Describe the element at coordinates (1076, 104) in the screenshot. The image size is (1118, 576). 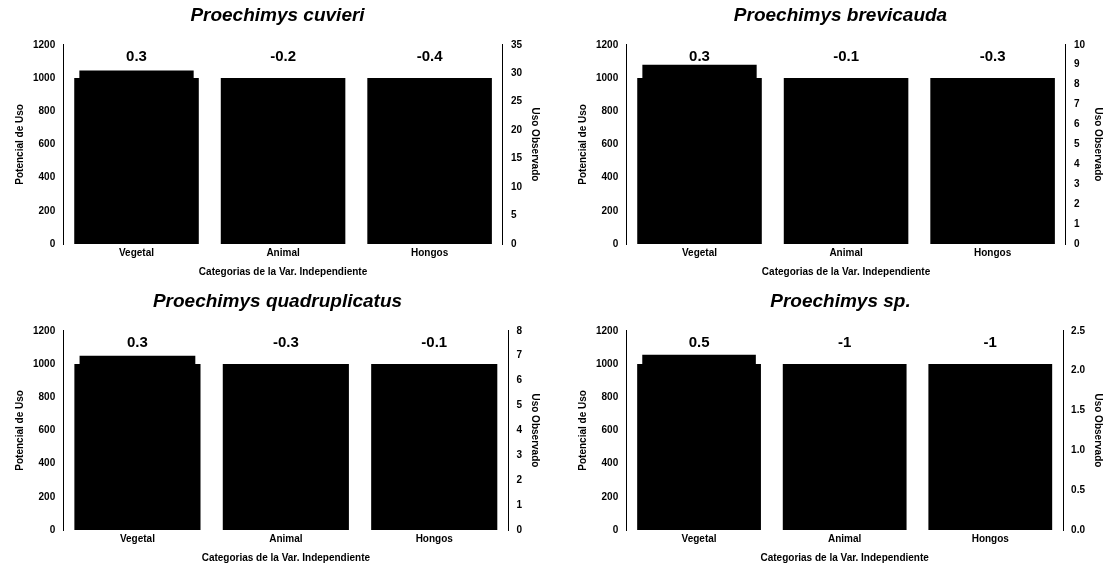
I see `y2-tick-label: 7` at that location.